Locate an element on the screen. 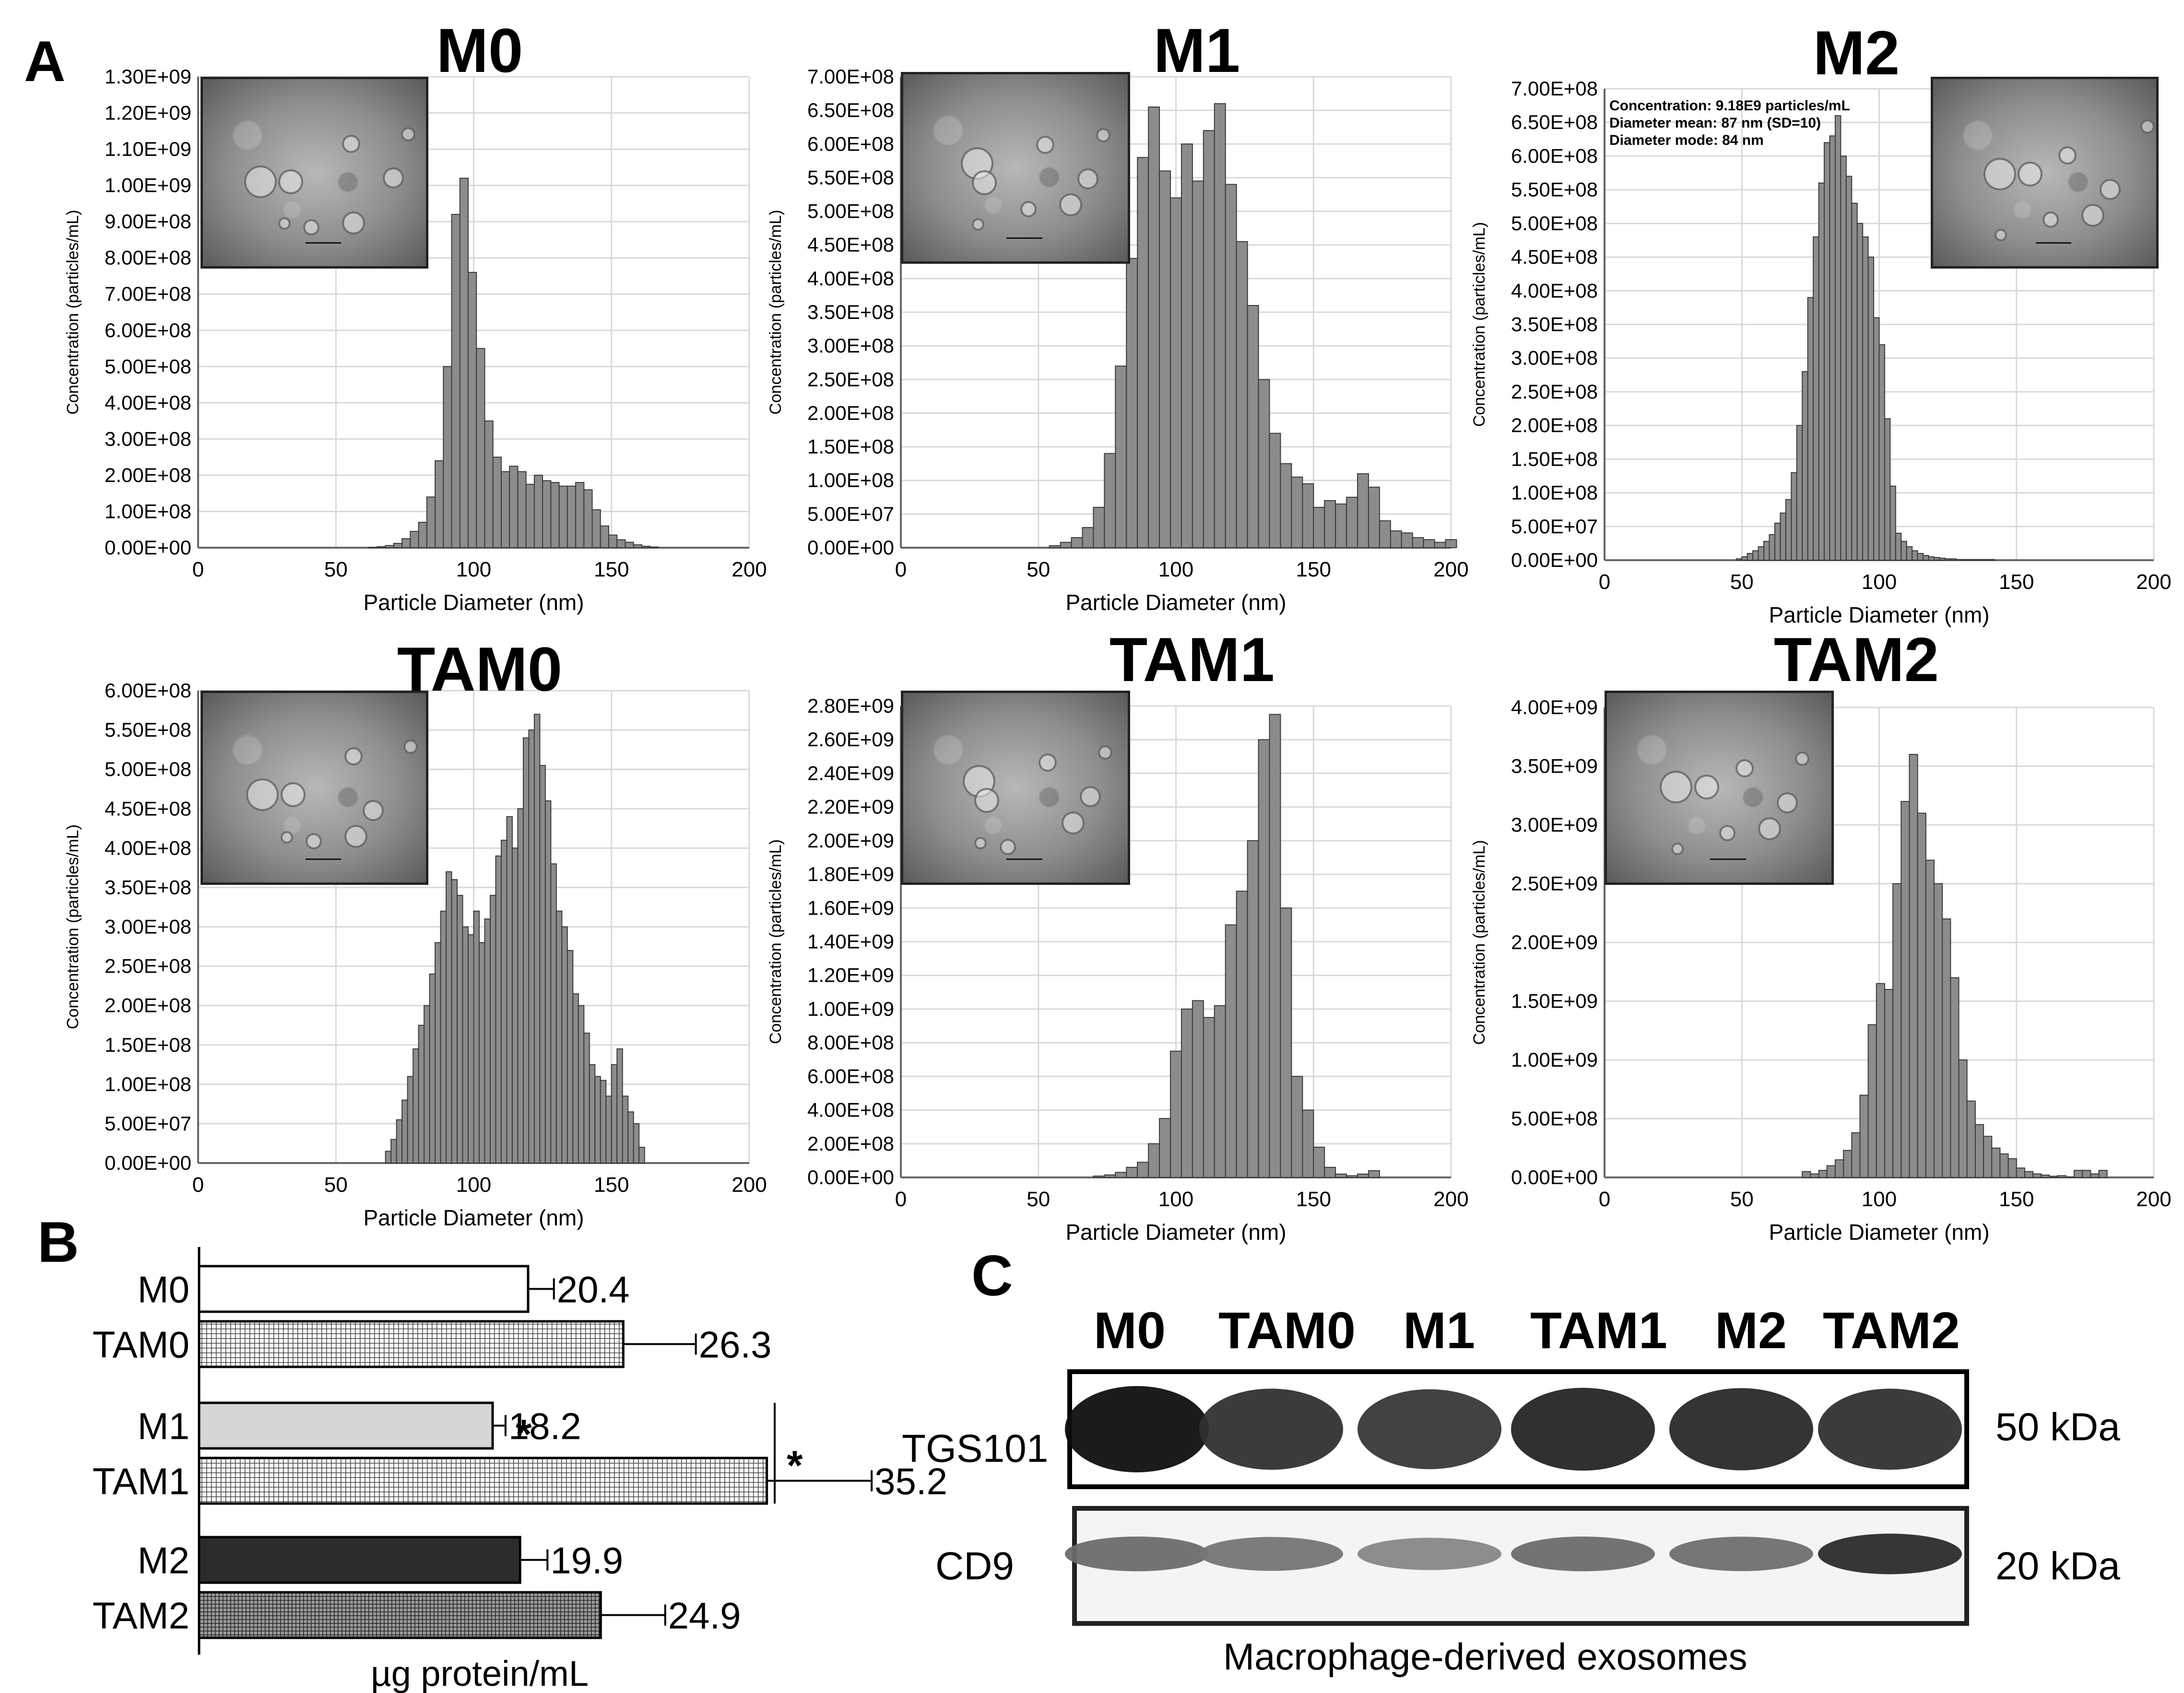 The height and width of the screenshot is (1693, 2184). tem-micrograph-icon is located at coordinates (314, 788).